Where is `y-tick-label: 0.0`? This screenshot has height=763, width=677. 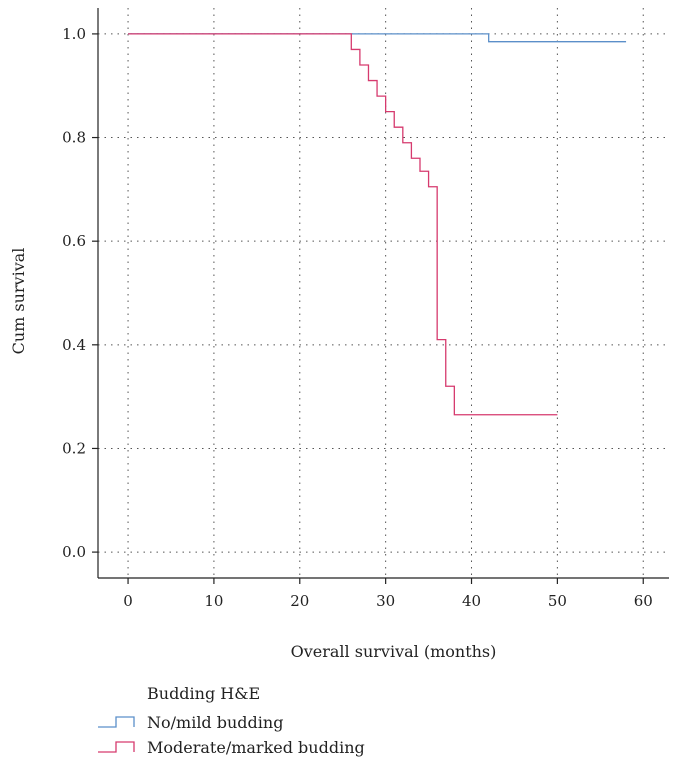 y-tick-label: 0.0 is located at coordinates (74, 552).